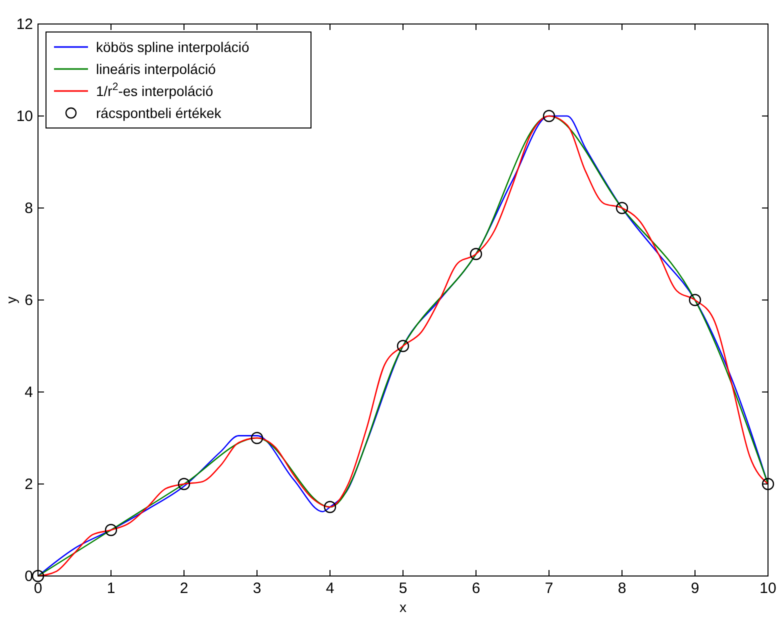  I want to click on x-tick-label: 3, so click(257, 588).